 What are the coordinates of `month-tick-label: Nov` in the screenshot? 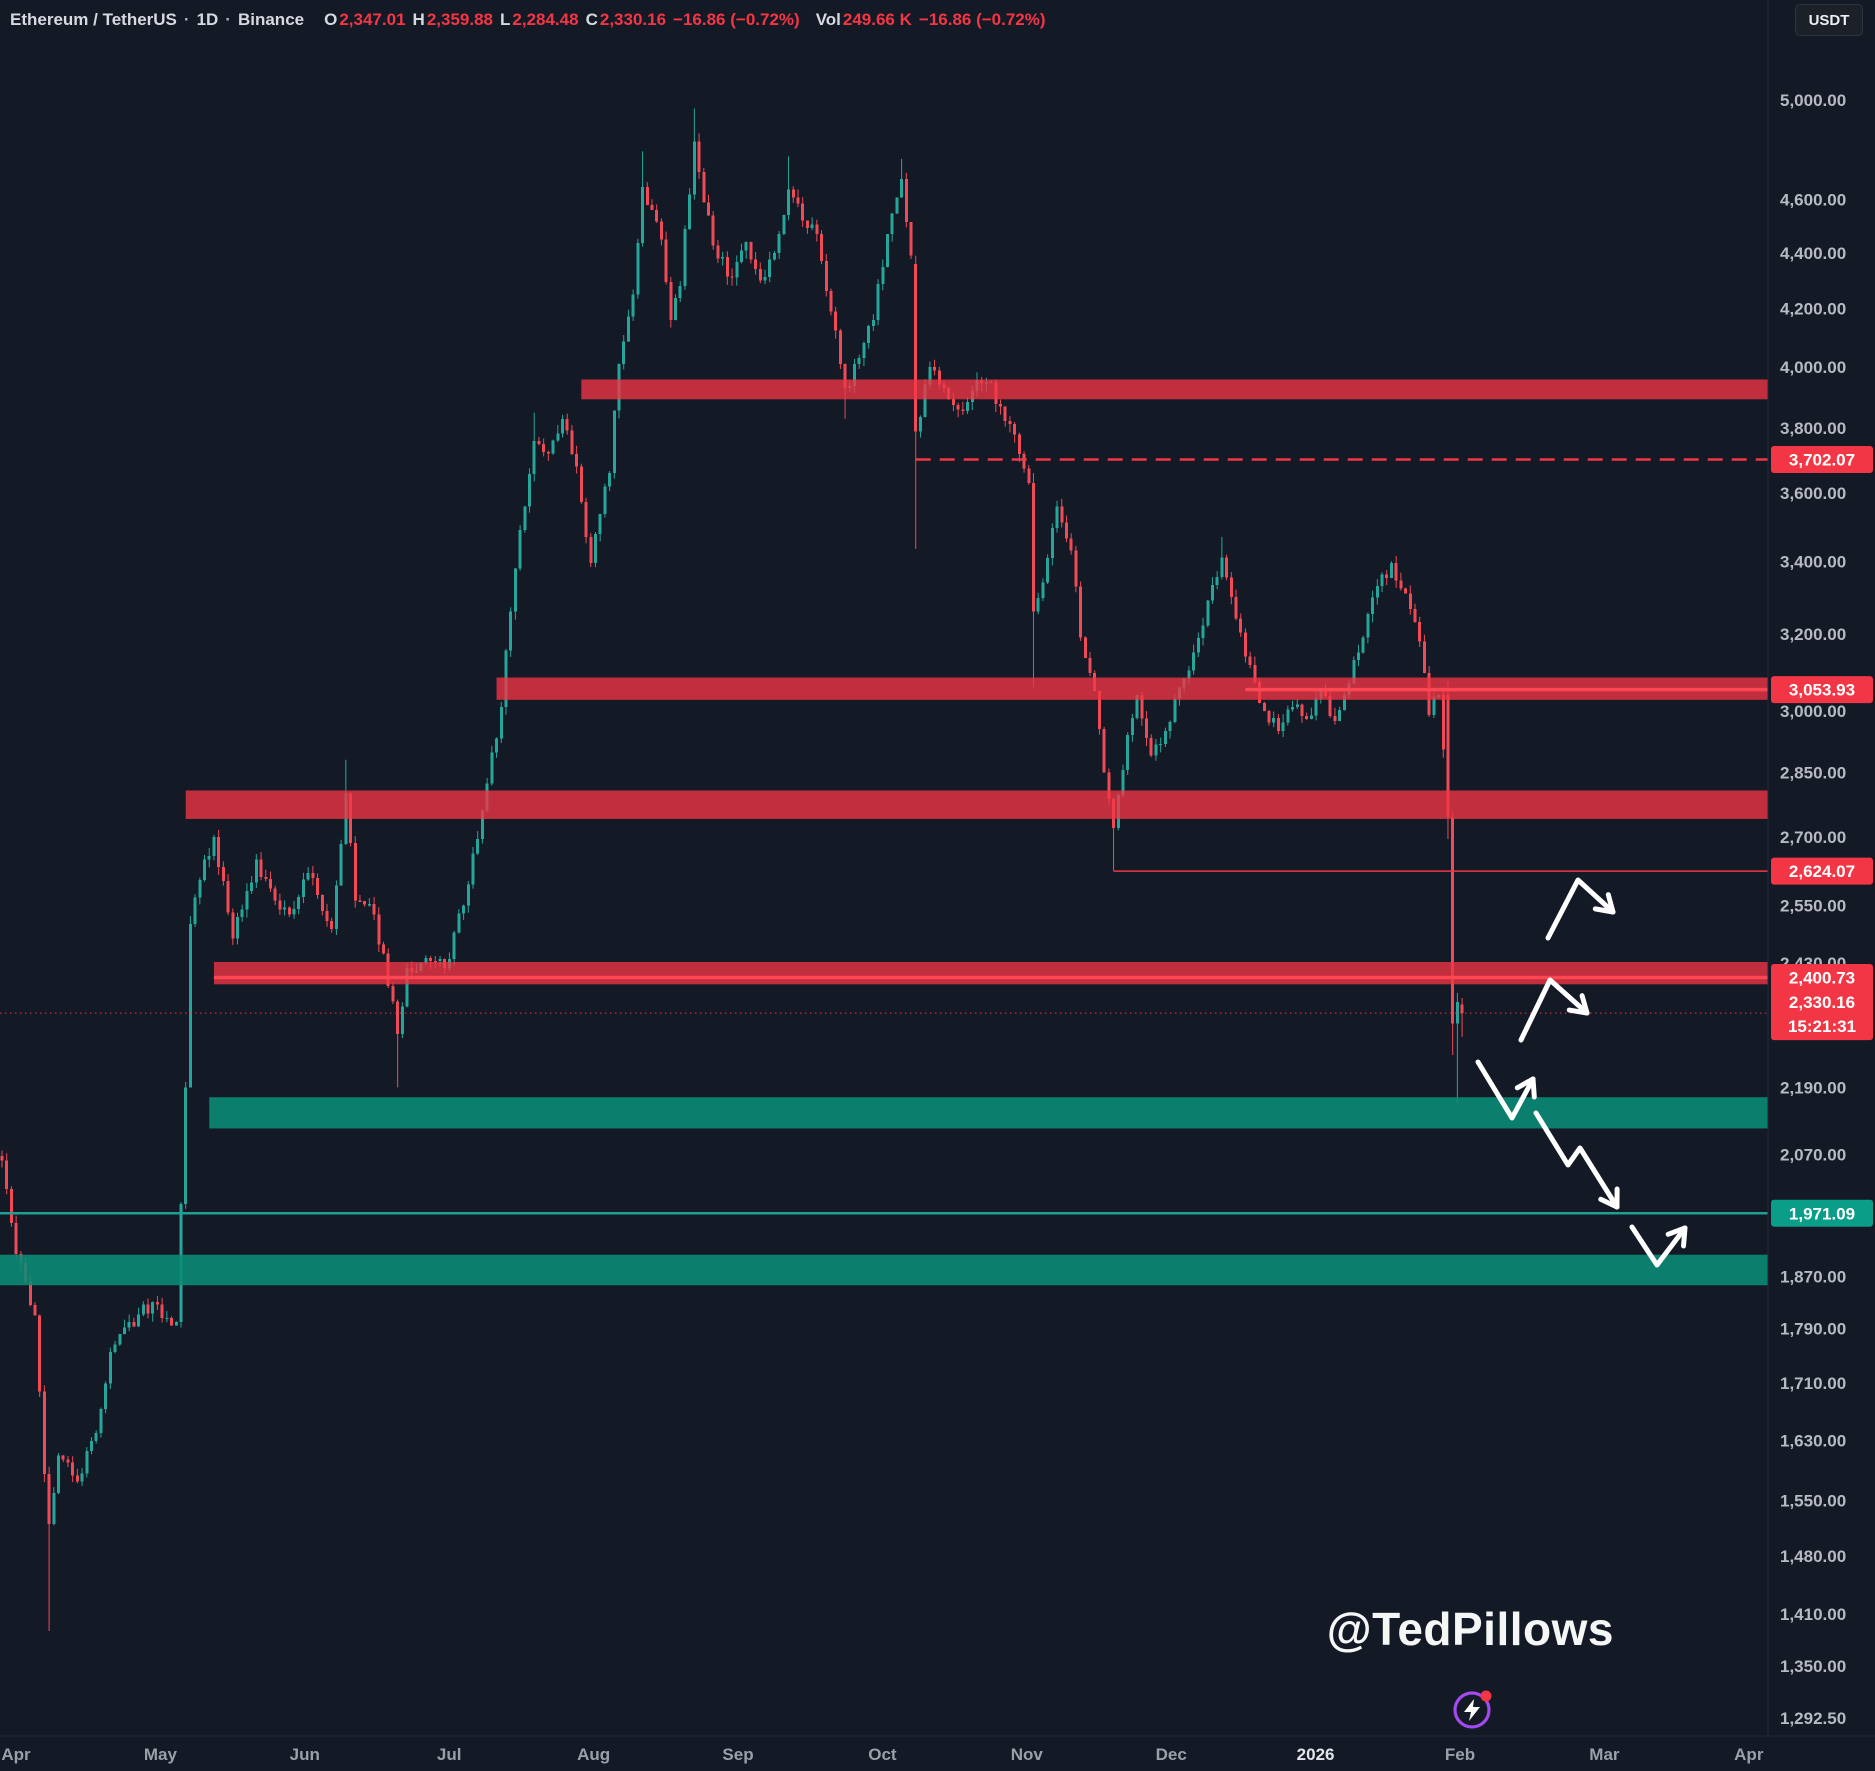 It's located at (1027, 1754).